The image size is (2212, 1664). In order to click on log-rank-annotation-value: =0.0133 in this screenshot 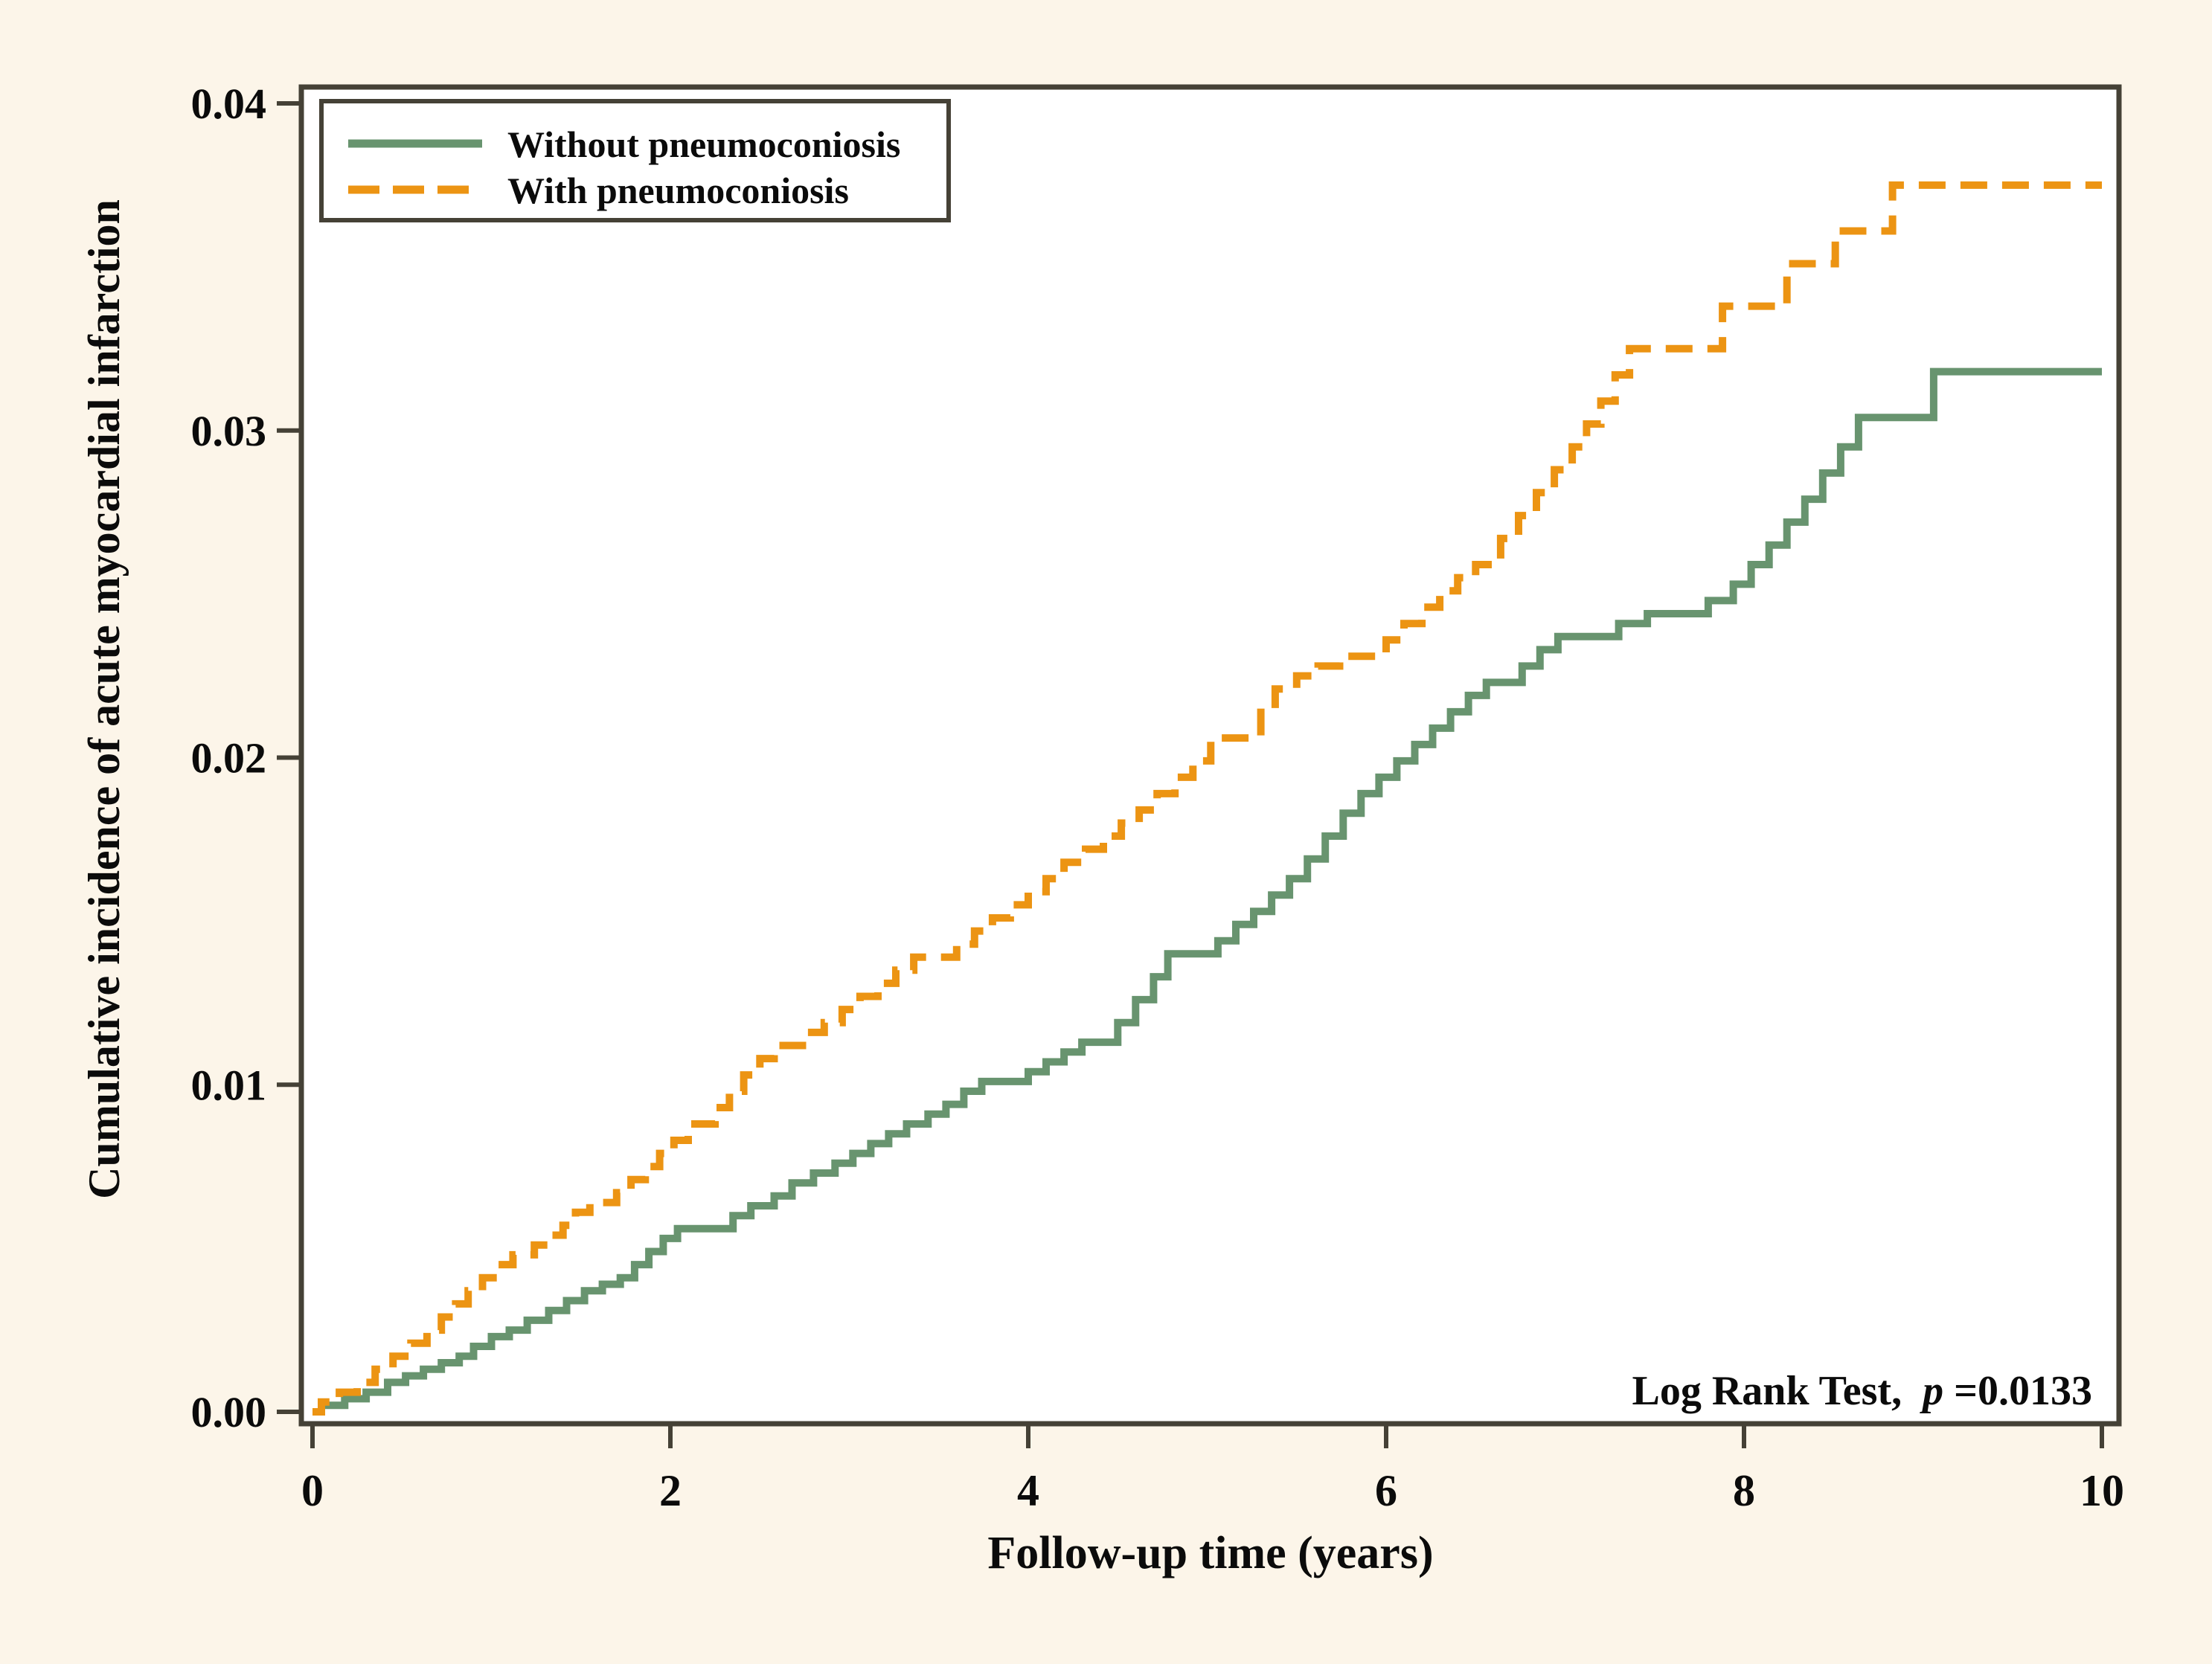, I will do `click(2023, 1391)`.